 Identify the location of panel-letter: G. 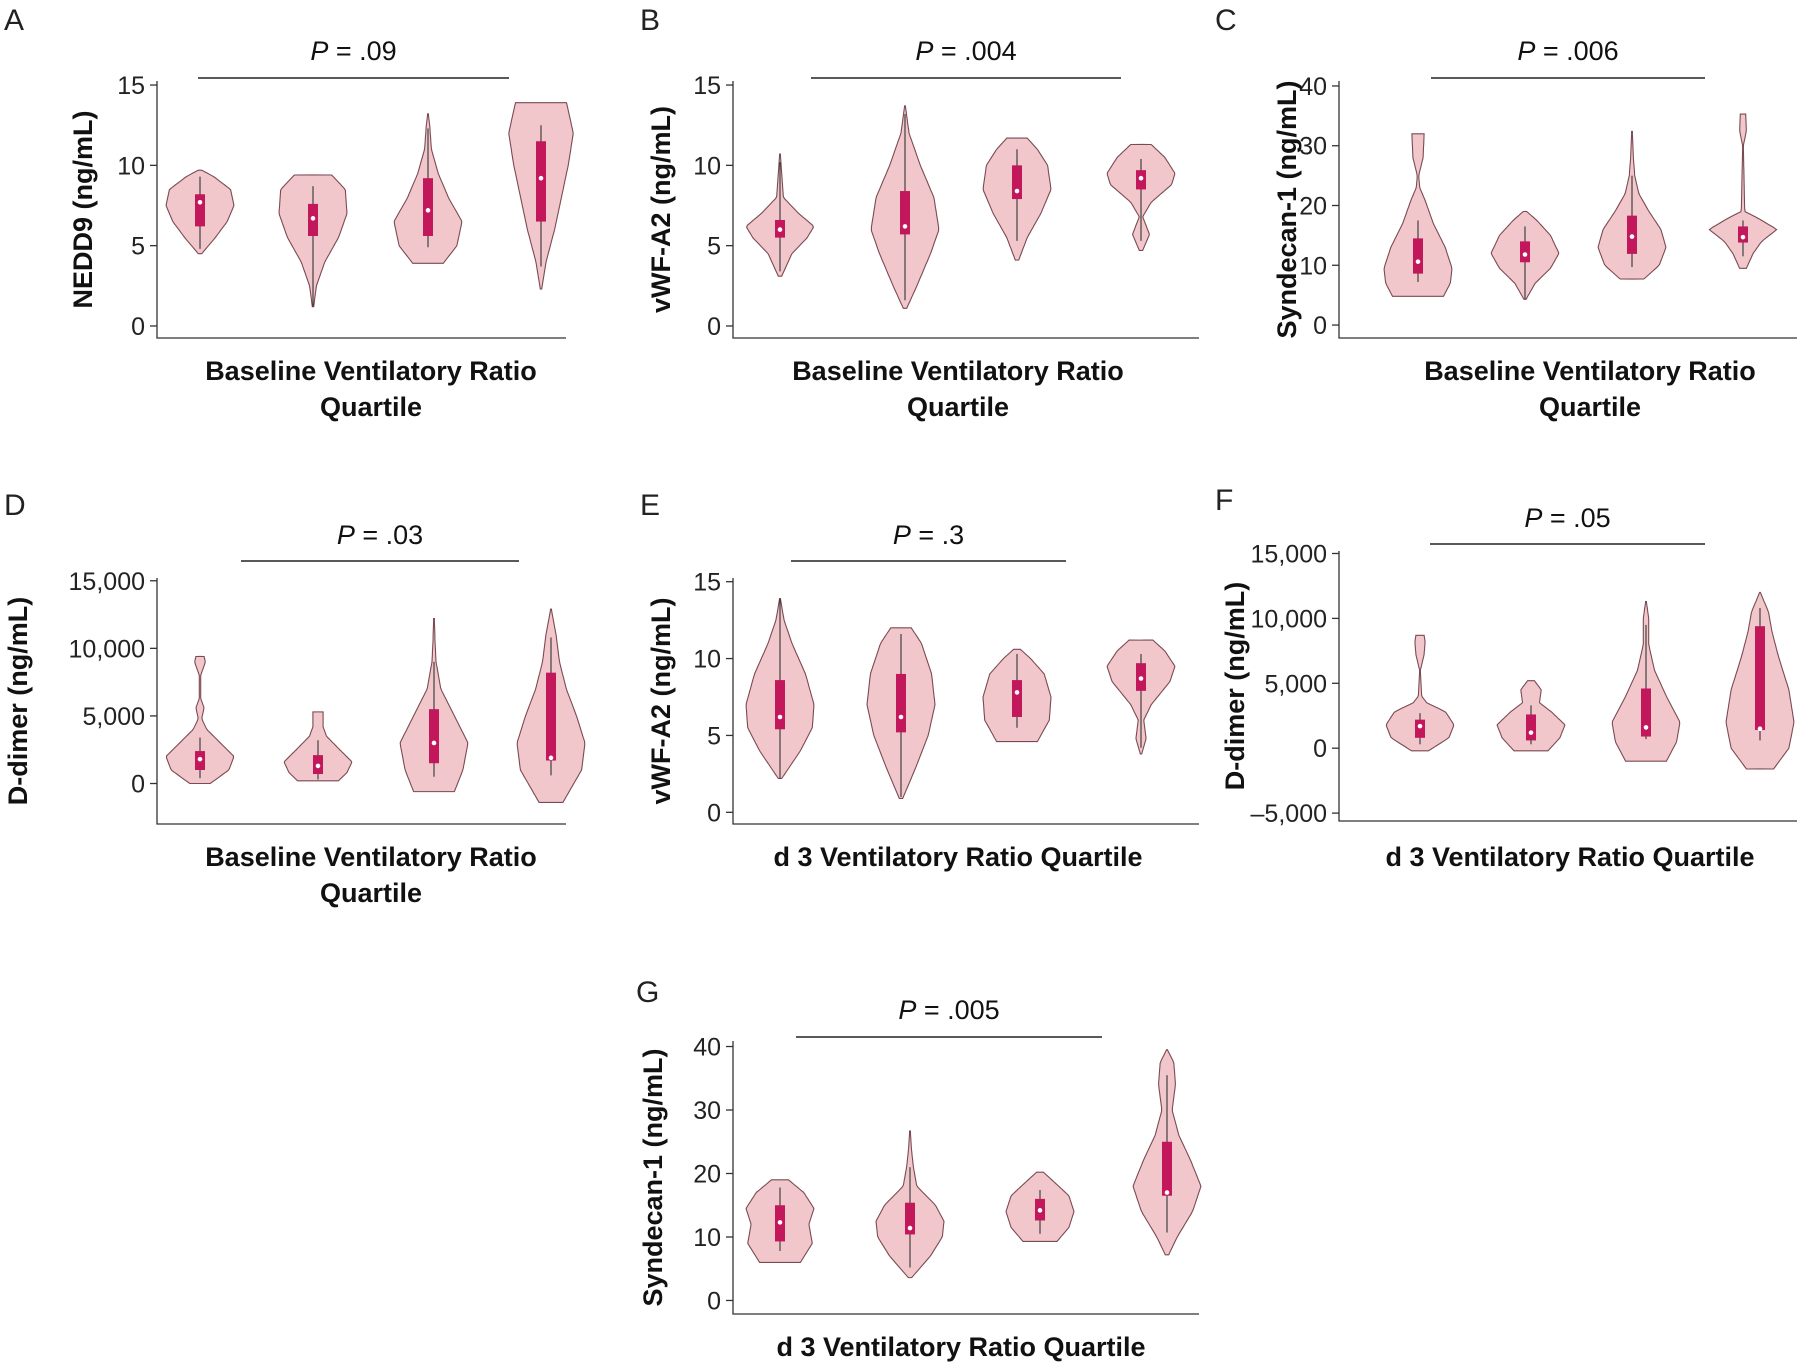
(647, 992).